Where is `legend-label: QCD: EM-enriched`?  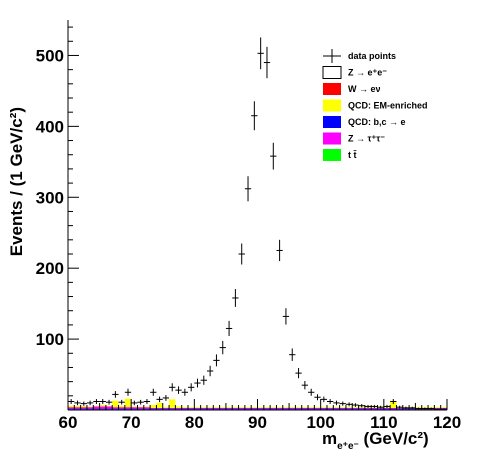
legend-label: QCD: EM-enriched is located at coordinates (388, 106).